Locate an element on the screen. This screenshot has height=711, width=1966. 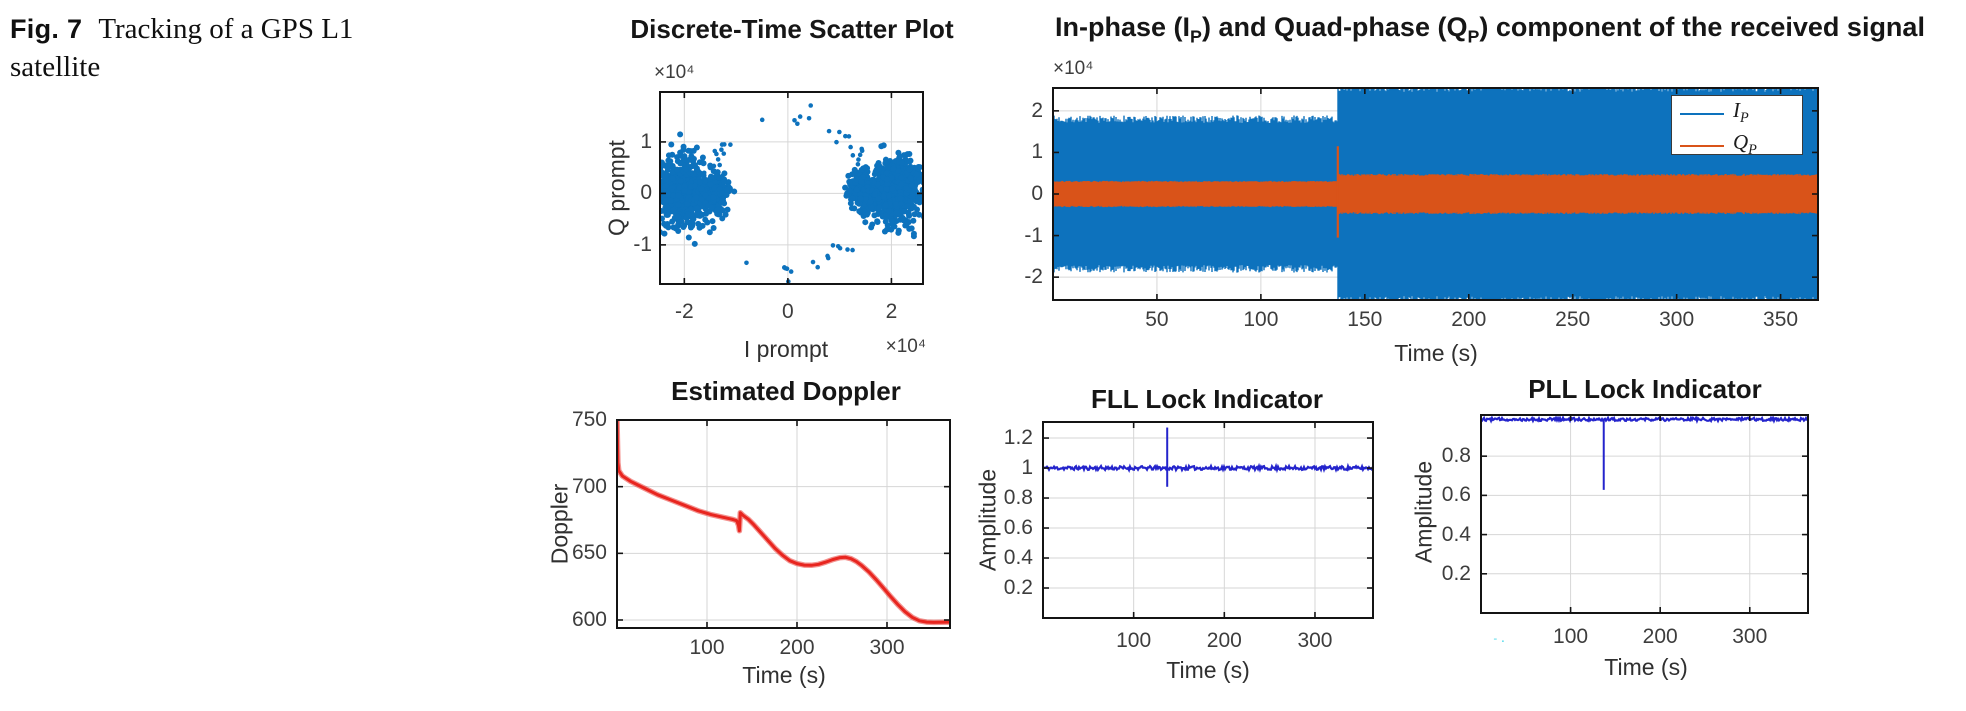
scatter-plot-canvas is located at coordinates (791, 188).